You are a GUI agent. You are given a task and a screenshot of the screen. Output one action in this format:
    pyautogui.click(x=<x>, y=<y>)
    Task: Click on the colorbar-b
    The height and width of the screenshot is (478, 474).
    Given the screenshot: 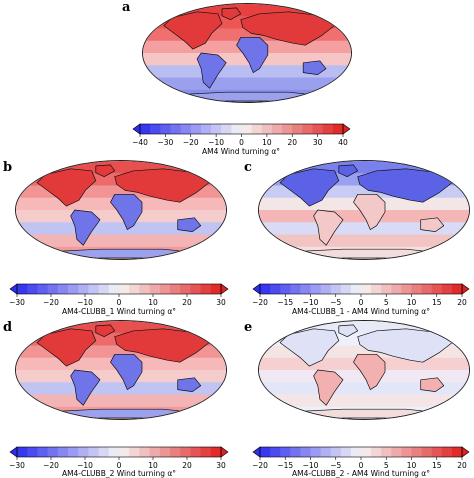 What is the action you would take?
    pyautogui.click(x=119, y=290)
    